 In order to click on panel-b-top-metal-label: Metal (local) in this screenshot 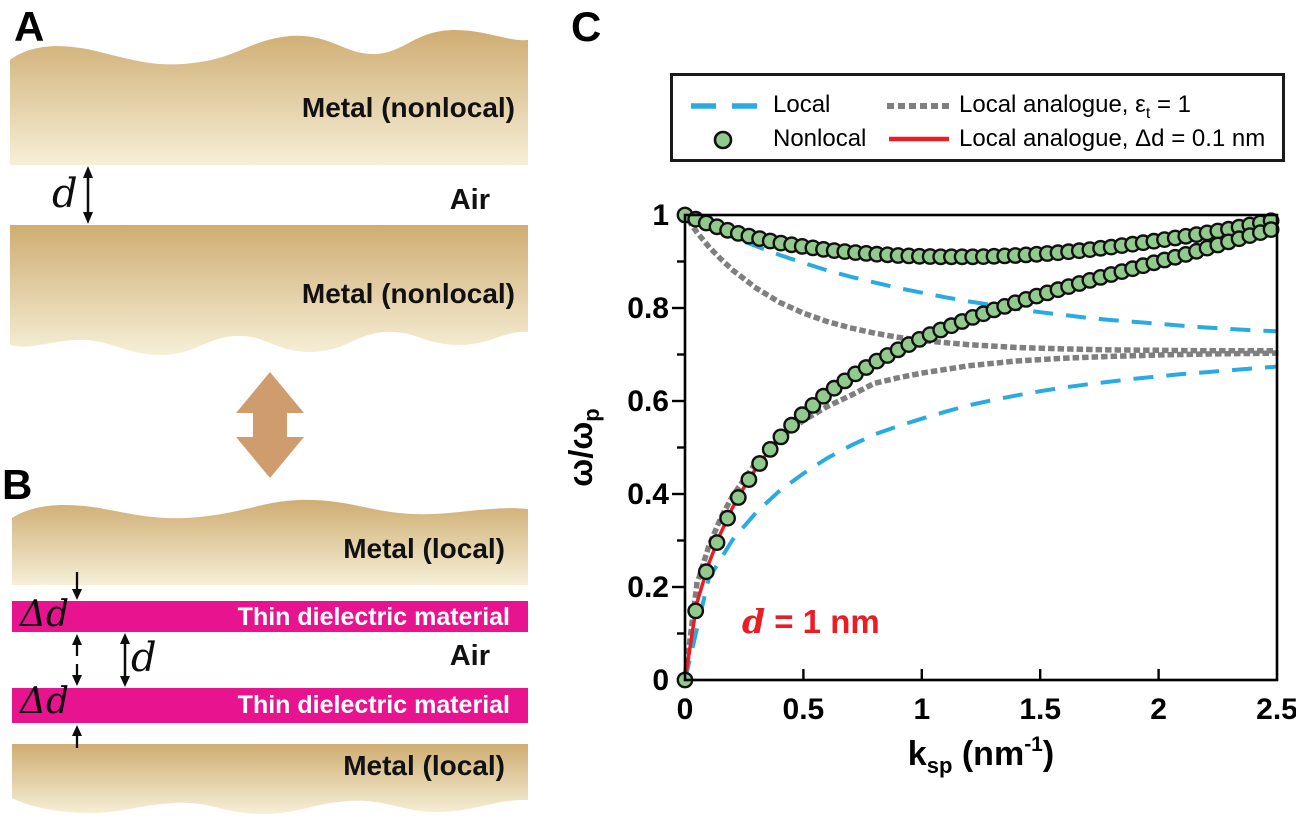, I will do `click(424, 548)`.